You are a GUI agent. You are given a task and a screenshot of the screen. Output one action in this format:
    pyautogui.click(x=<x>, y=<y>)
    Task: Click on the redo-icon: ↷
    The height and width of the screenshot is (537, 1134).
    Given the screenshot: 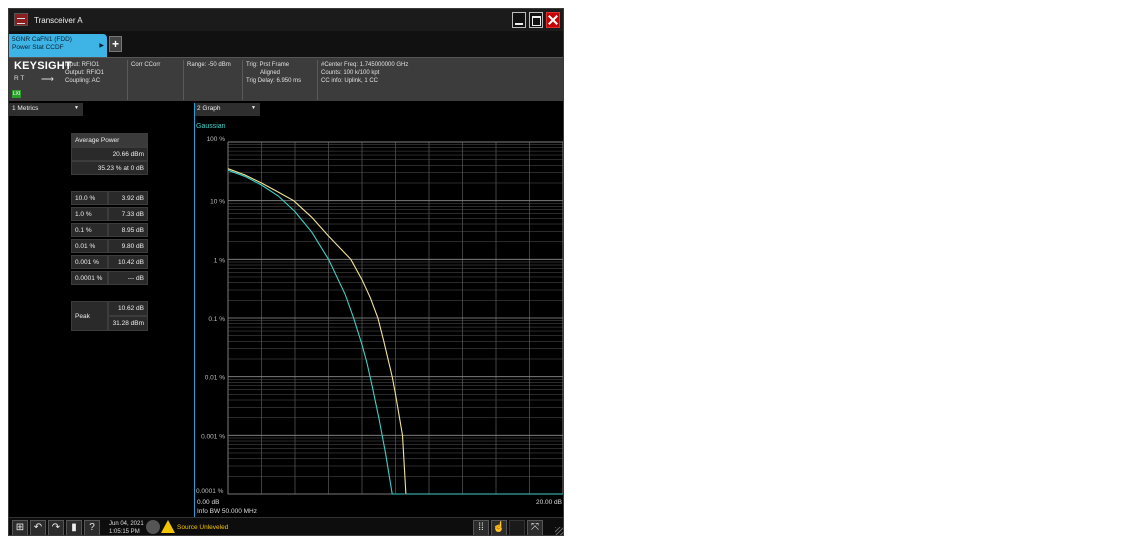 What is the action you would take?
    pyautogui.click(x=56, y=527)
    